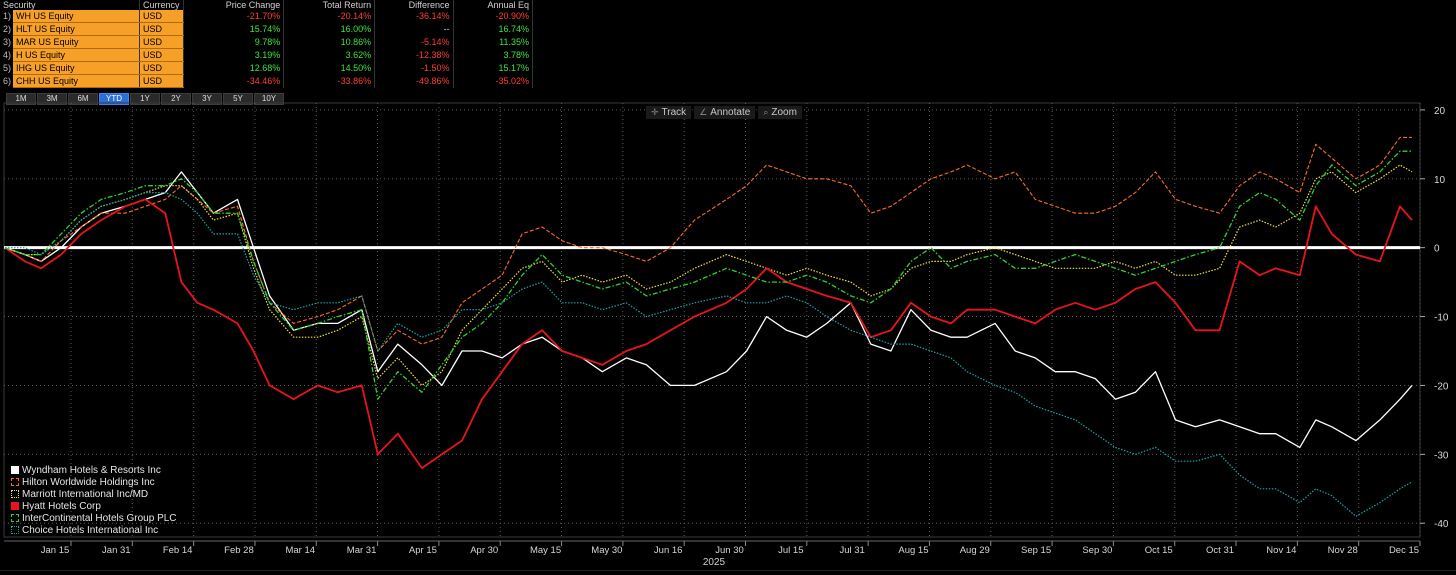 The width and height of the screenshot is (1456, 575). I want to click on legend-label: Marriott International Inc/MD, so click(85, 494).